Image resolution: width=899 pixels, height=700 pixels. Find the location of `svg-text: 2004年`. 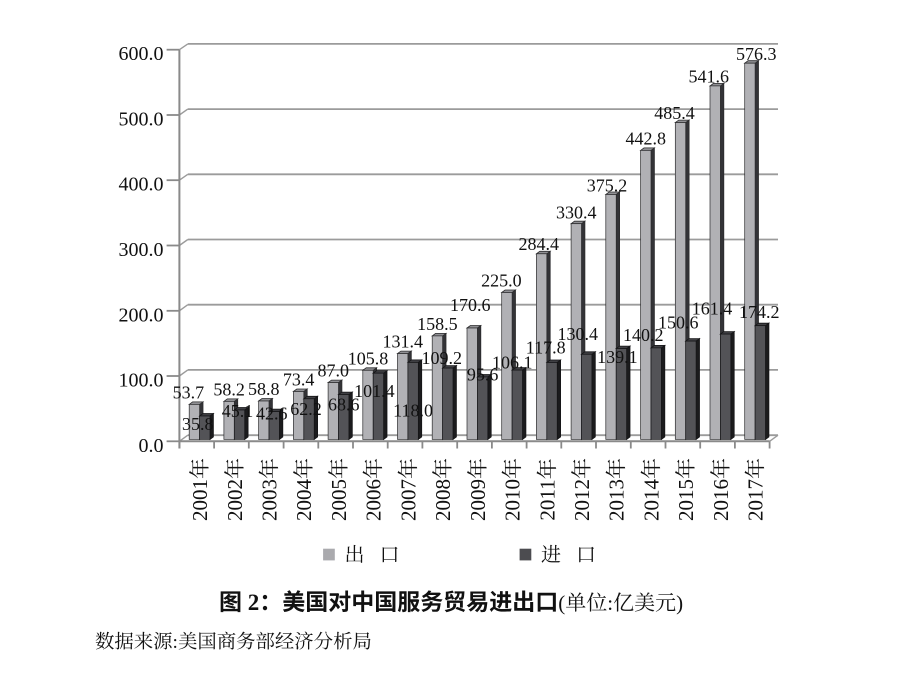

svg-text: 2004年 is located at coordinates (304, 489).